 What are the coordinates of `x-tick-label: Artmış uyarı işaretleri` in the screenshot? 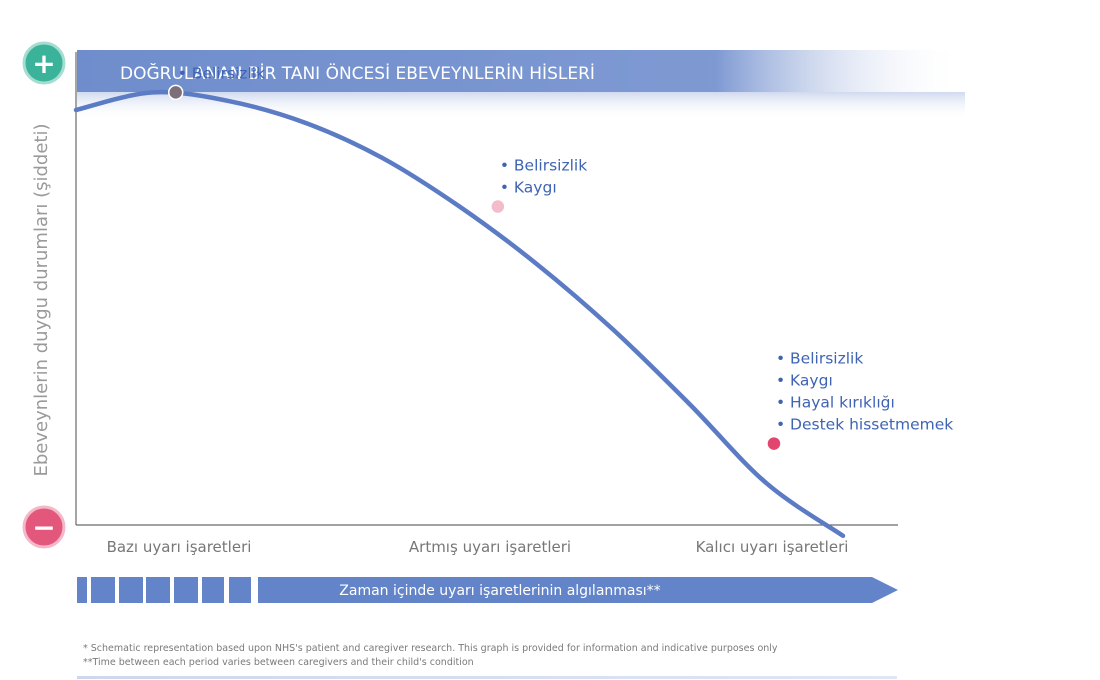 It's located at (490, 547).